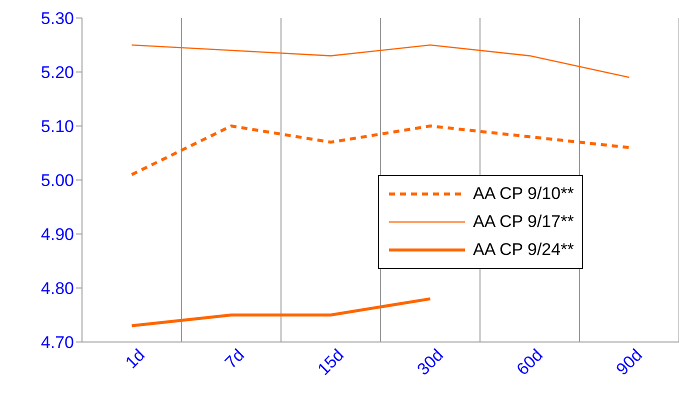  Describe the element at coordinates (57, 126) in the screenshot. I see `y-tick-label: 5.10` at that location.